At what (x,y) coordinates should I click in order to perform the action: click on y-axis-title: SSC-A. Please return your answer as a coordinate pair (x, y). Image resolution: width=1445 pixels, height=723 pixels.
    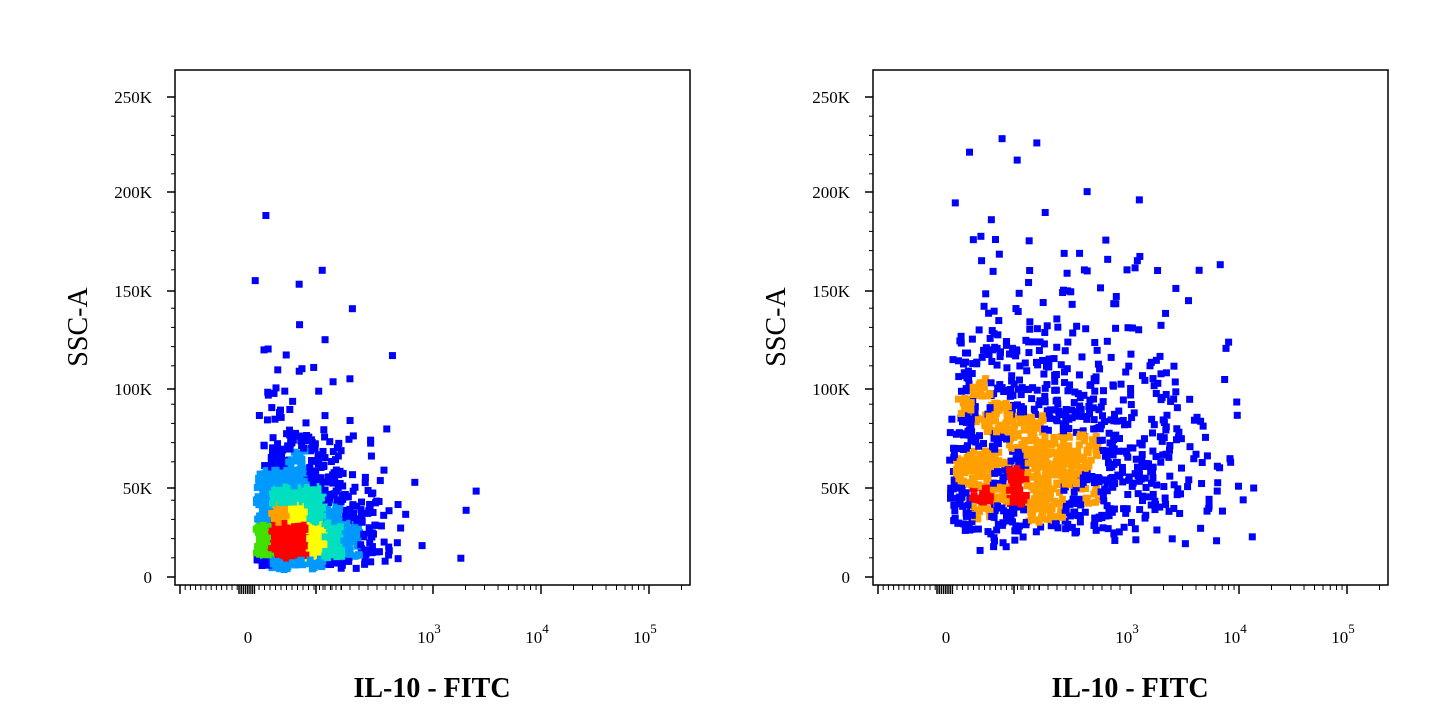
    Looking at the image, I should click on (78, 327).